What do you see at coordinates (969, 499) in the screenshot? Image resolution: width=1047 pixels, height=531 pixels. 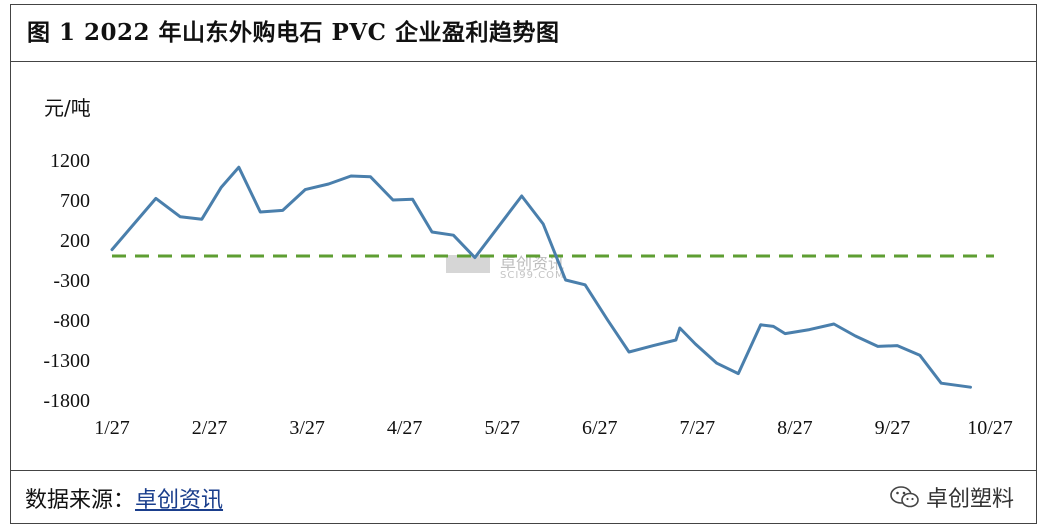 I see `brand-name: 卓创塑料` at bounding box center [969, 499].